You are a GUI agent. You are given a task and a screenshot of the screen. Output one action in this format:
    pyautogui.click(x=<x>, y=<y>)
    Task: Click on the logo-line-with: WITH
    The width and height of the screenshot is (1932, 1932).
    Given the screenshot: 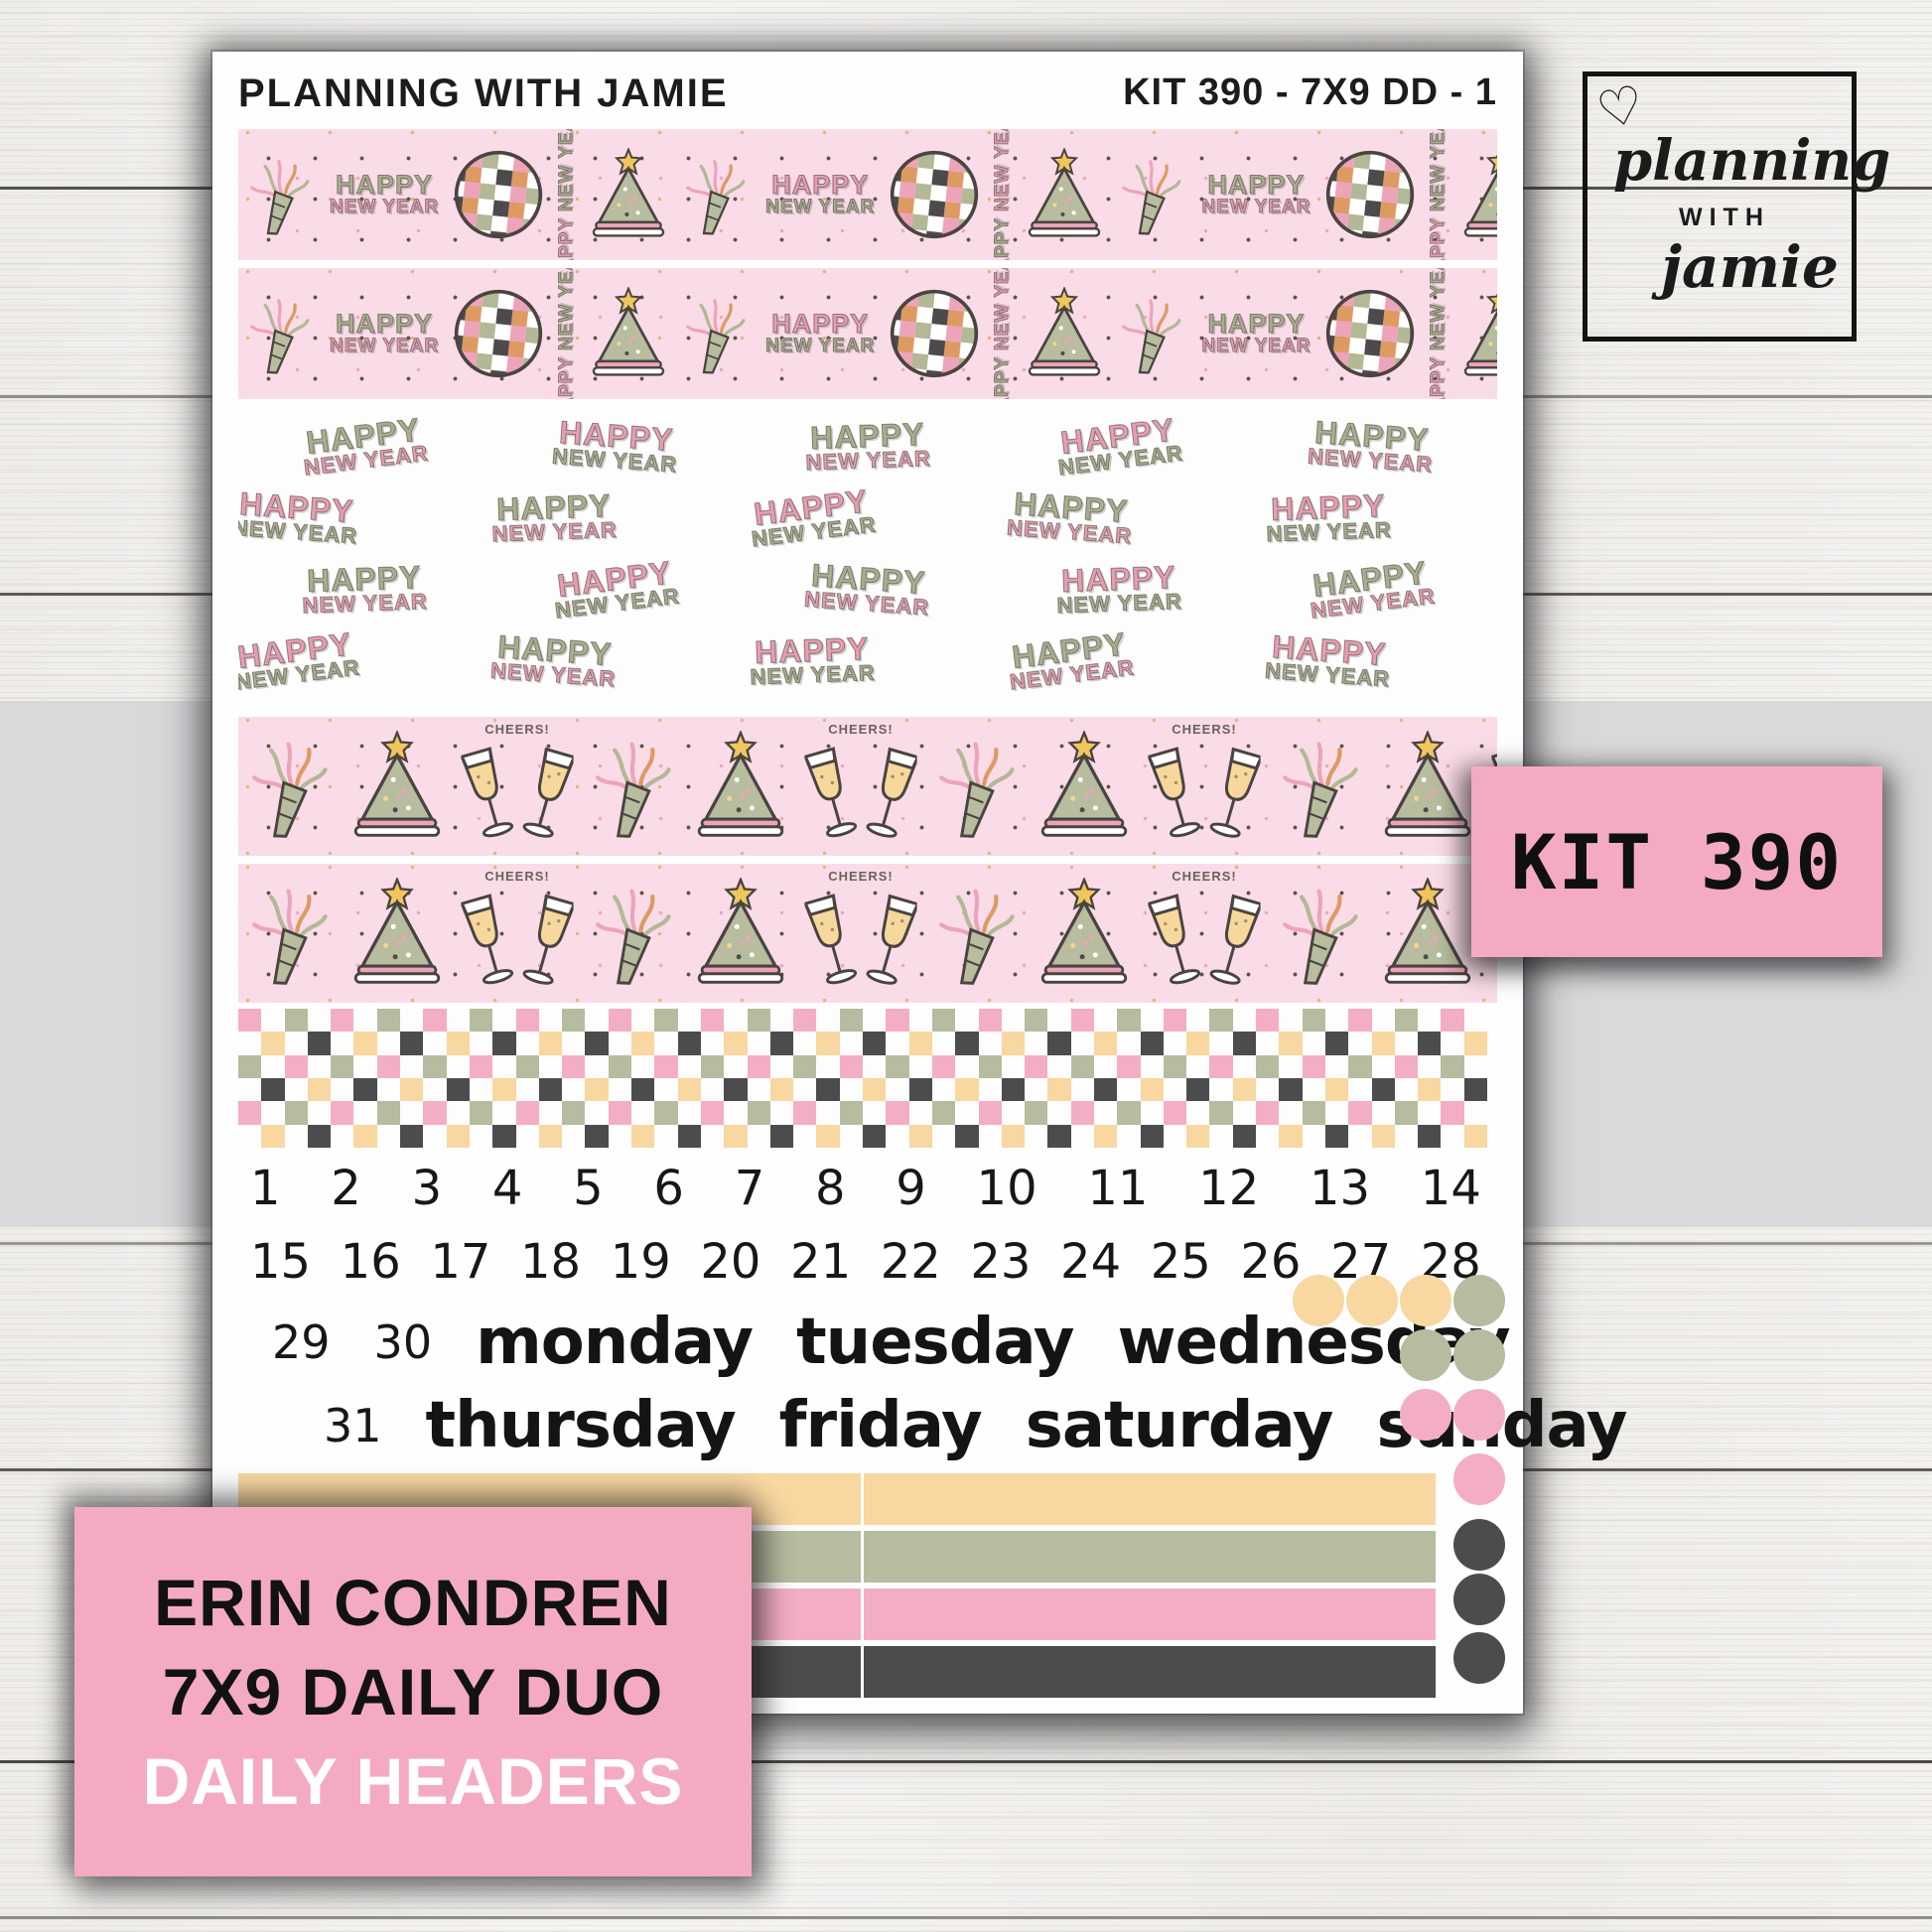 What is the action you would take?
    pyautogui.click(x=1725, y=218)
    